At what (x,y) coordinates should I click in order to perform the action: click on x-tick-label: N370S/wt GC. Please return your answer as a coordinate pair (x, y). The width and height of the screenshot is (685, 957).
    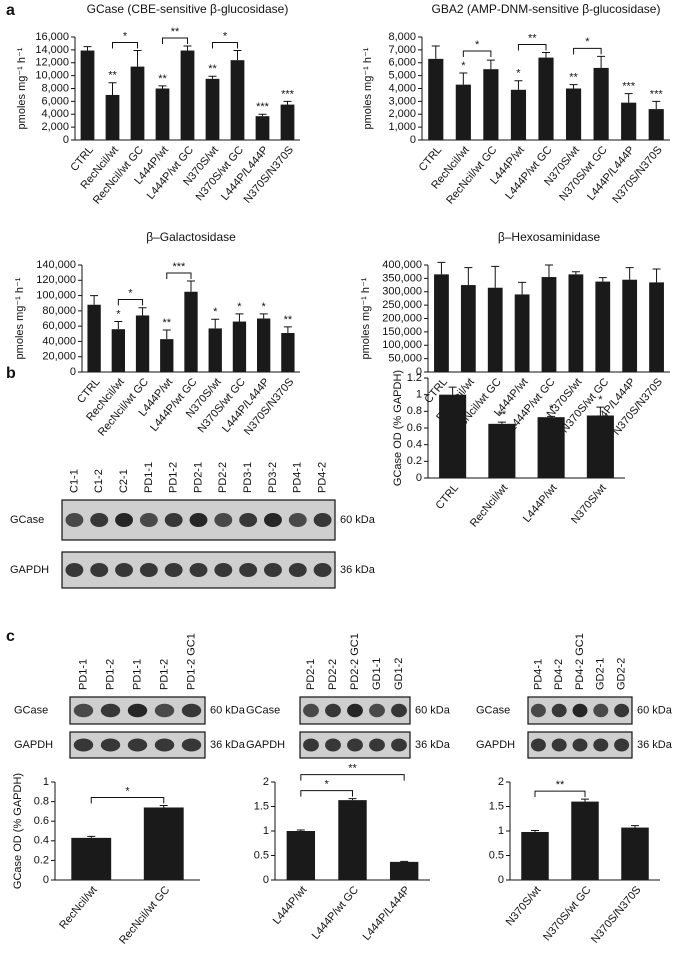
    Looking at the image, I should click on (567, 913).